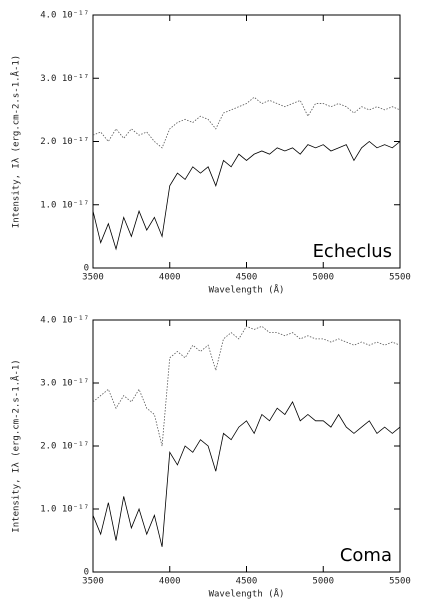 This screenshot has height=604, width=436. What do you see at coordinates (352, 251) in the screenshot?
I see `panel-annotation: Echeclus` at bounding box center [352, 251].